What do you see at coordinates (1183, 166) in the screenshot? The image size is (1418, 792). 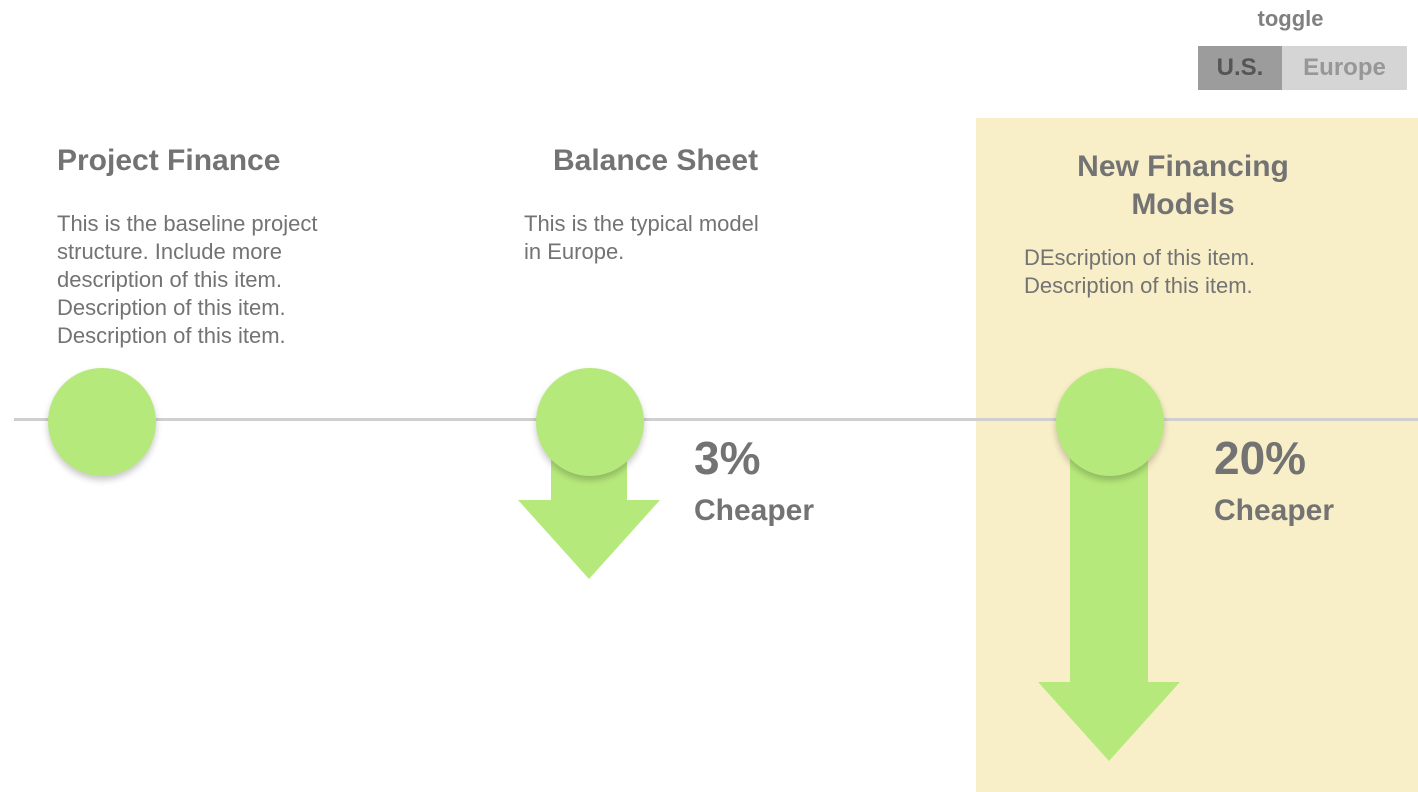 I see `title-line: New Financing` at bounding box center [1183, 166].